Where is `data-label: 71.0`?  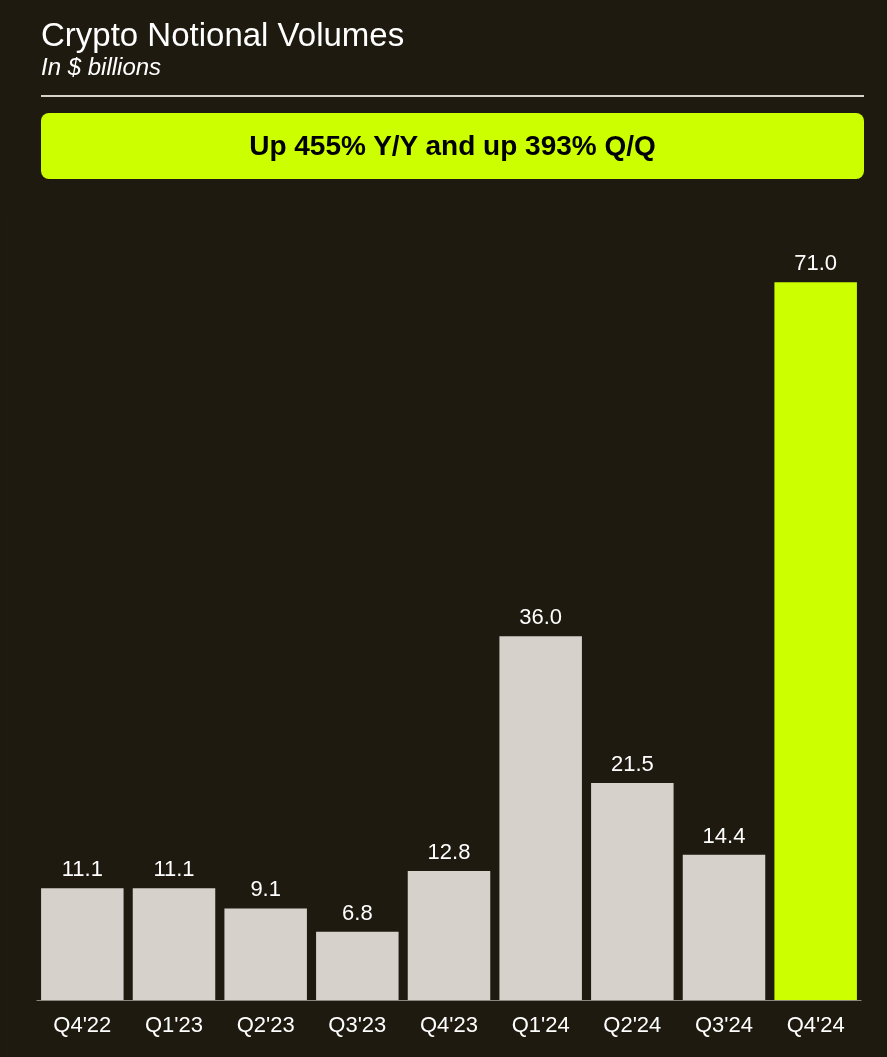
data-label: 71.0 is located at coordinates (816, 263).